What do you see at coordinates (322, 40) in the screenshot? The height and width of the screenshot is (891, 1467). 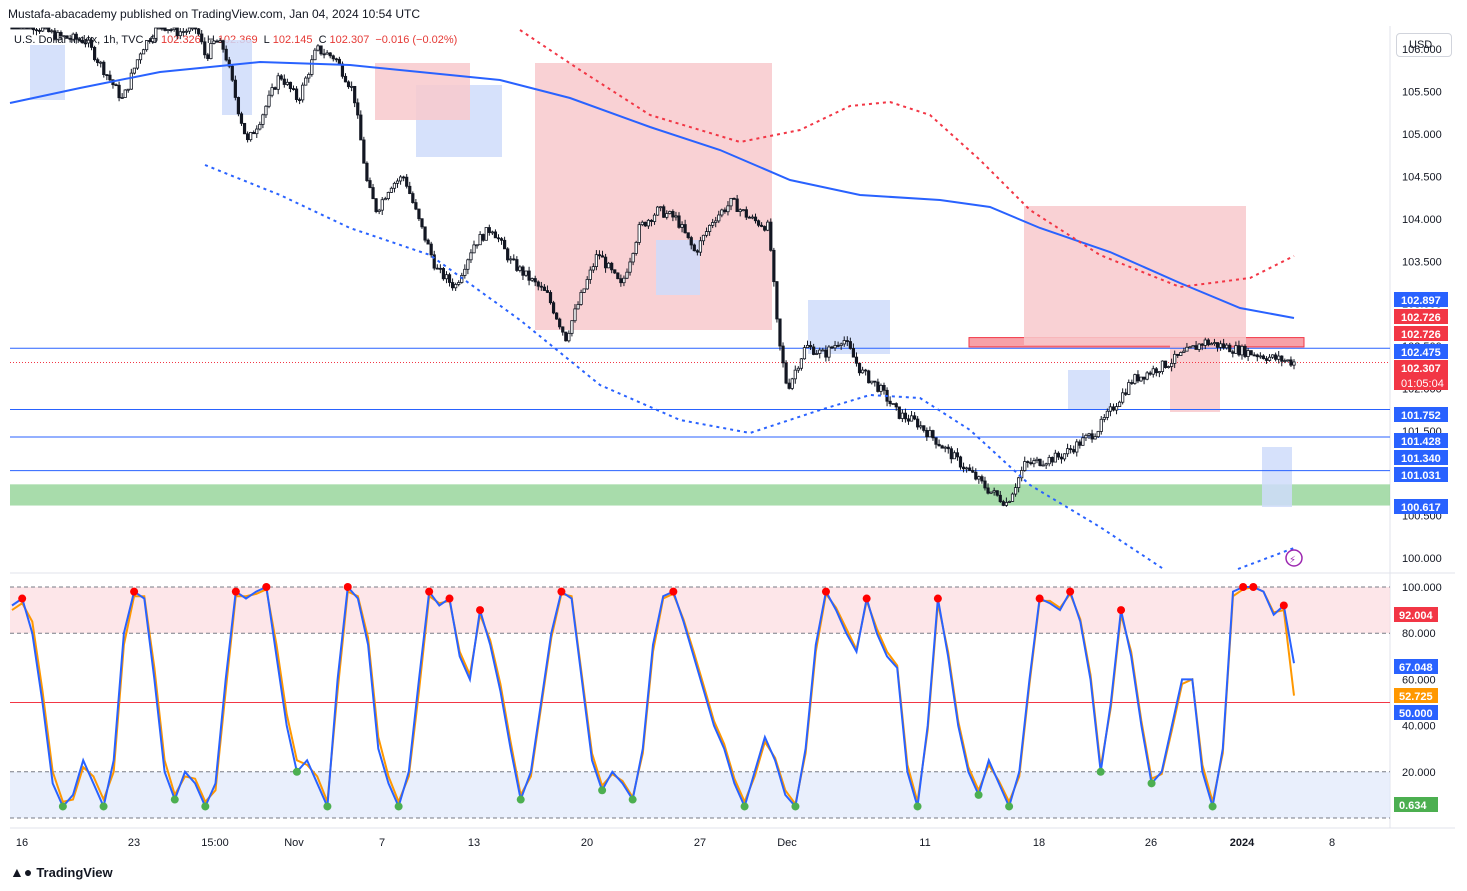 I see `close-label: C` at bounding box center [322, 40].